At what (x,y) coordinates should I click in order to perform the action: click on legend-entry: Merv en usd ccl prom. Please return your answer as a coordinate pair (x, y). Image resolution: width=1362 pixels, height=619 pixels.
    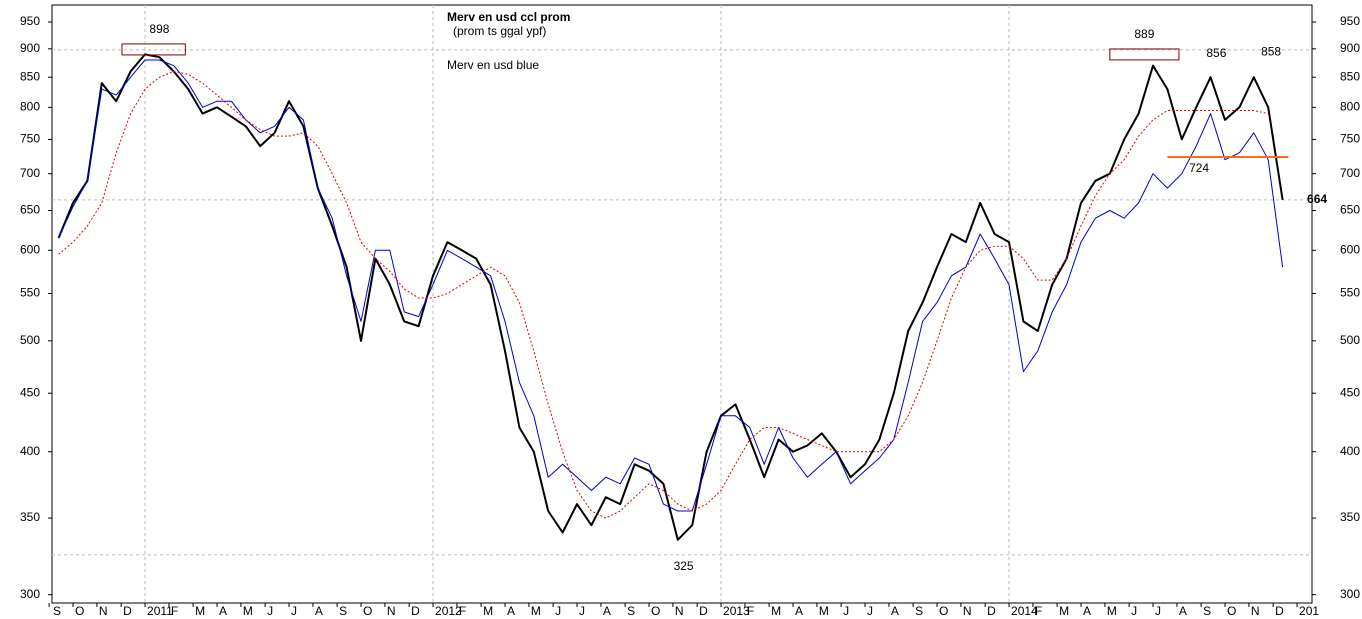
    Looking at the image, I should click on (508, 17).